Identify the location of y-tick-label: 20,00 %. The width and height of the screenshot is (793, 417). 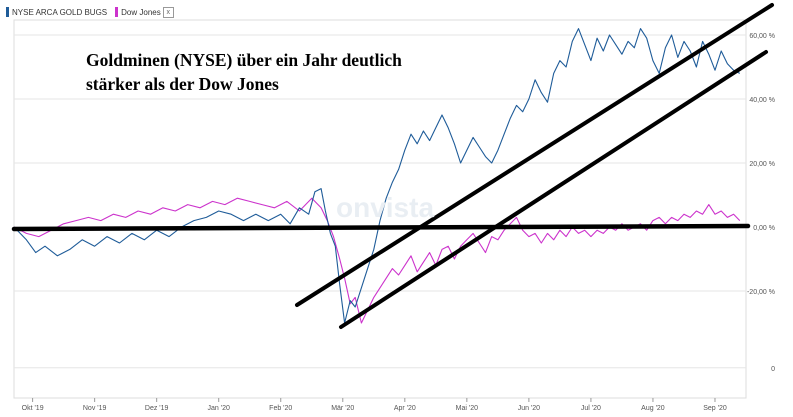
(762, 164).